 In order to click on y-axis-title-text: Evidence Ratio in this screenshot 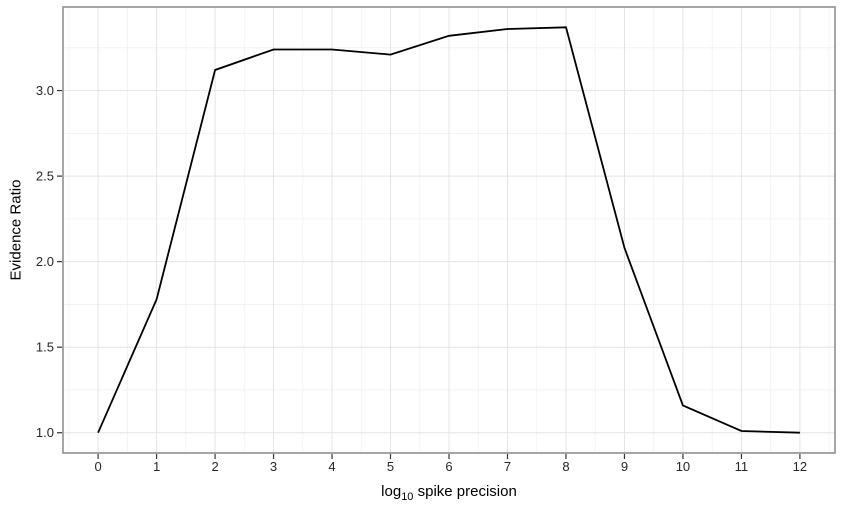, I will do `click(16, 230)`.